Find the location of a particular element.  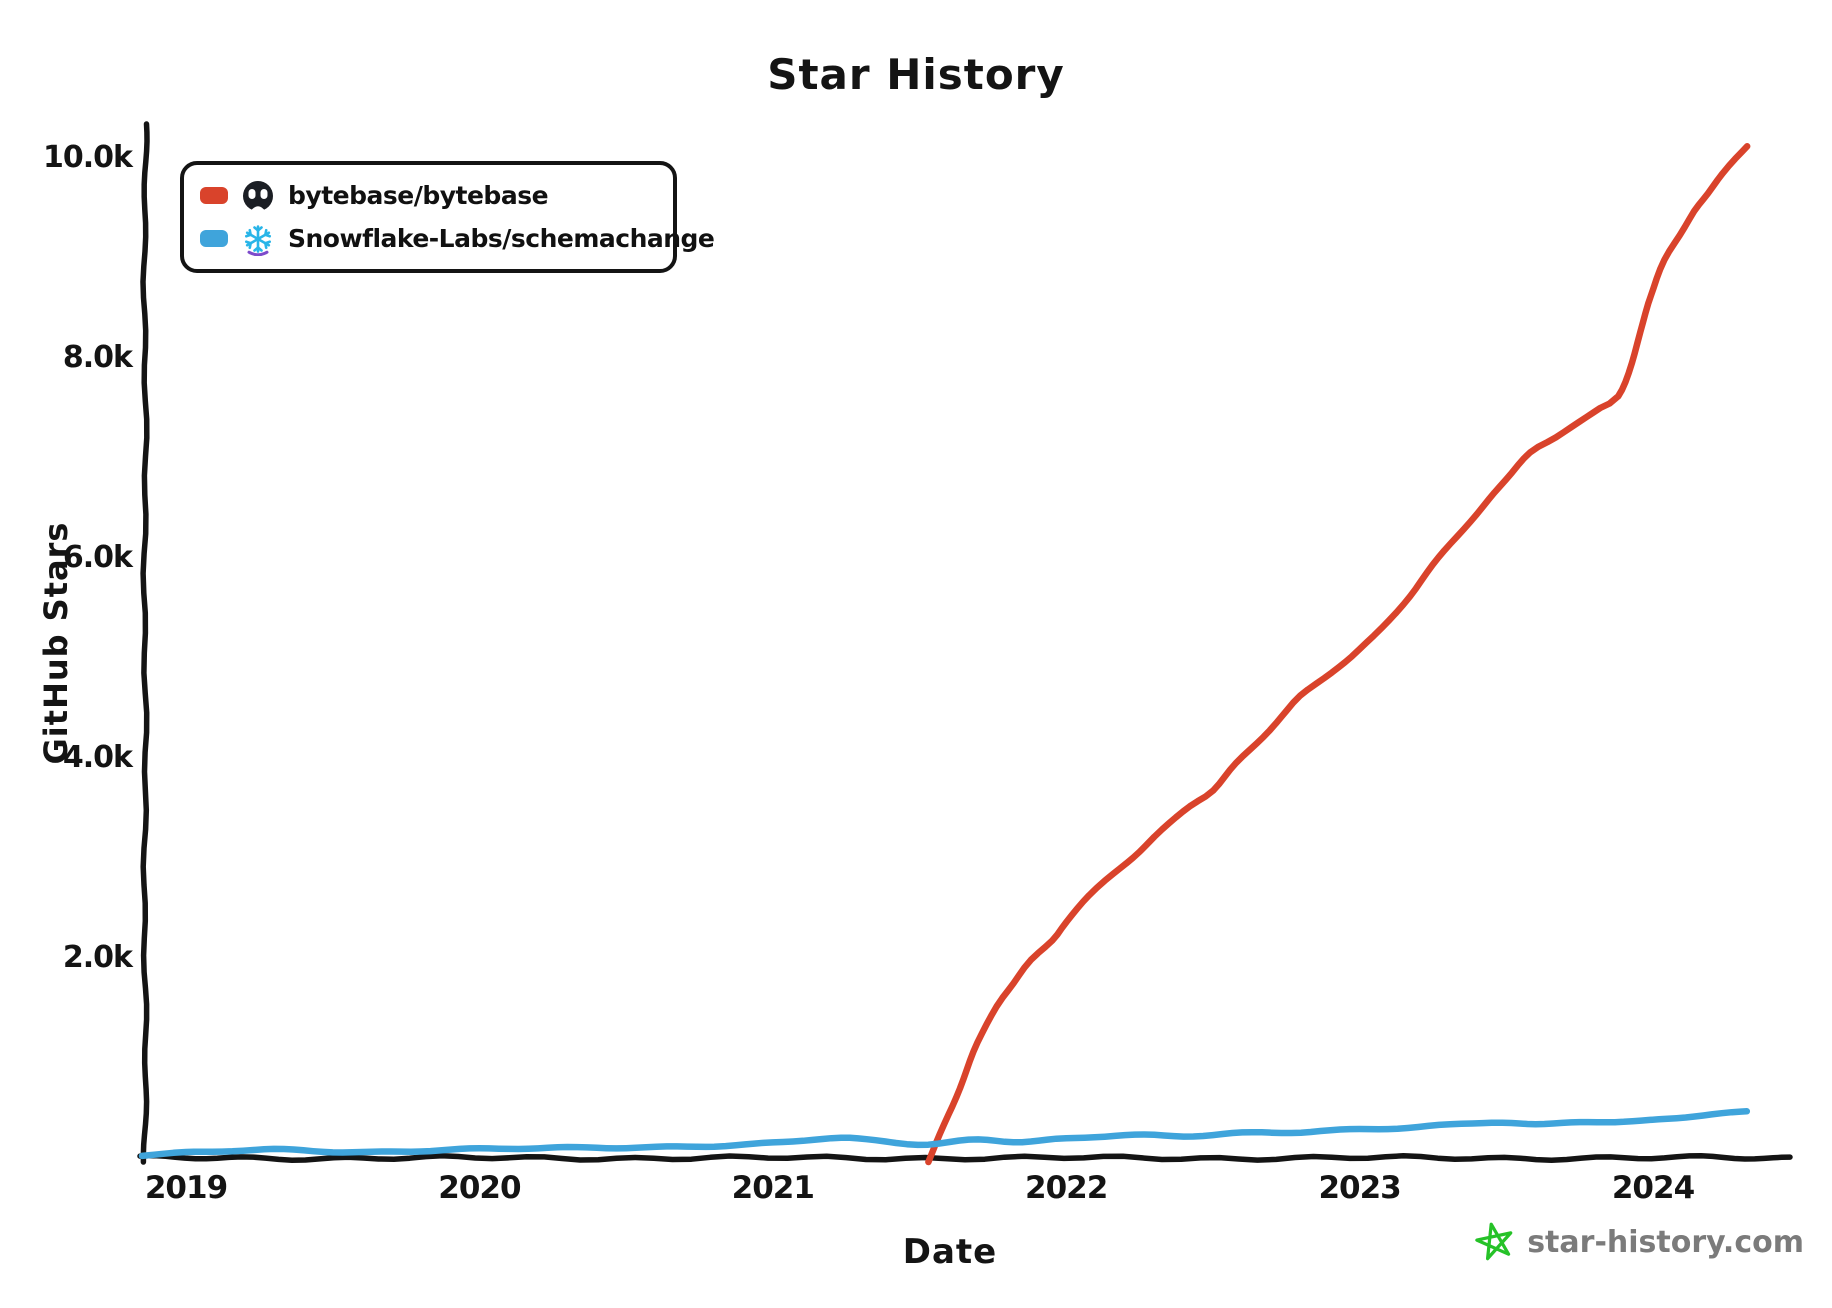

y-axis-line is located at coordinates (145, 643).